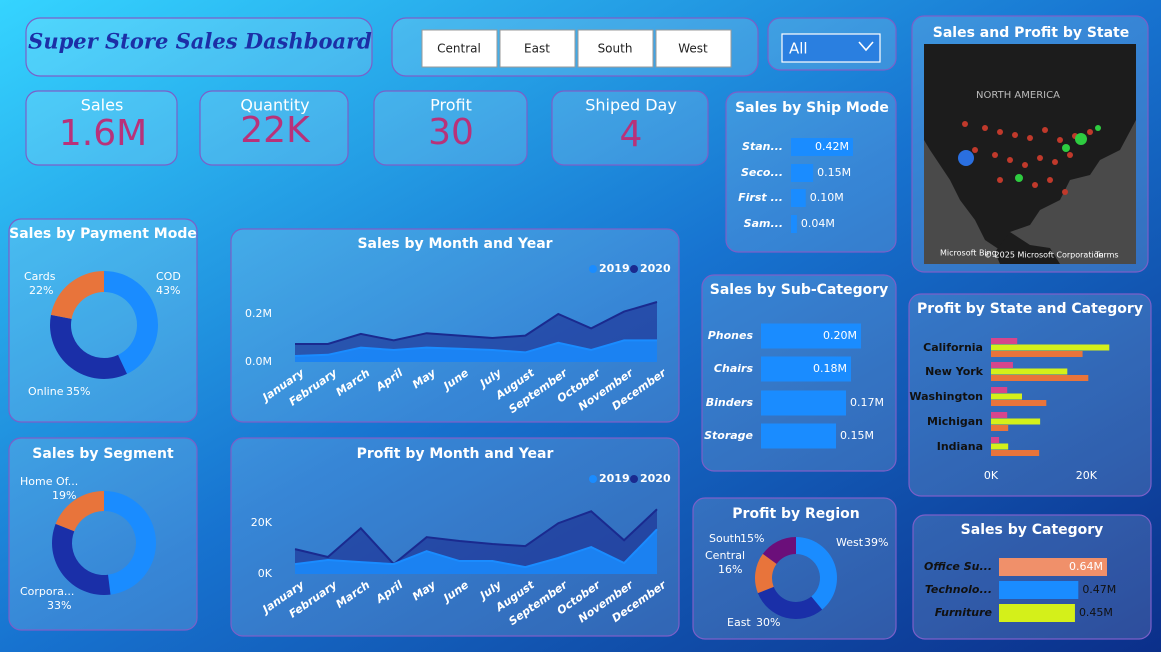  Describe the element at coordinates (78, 391) in the screenshot. I see `slice-value: 35%` at that location.